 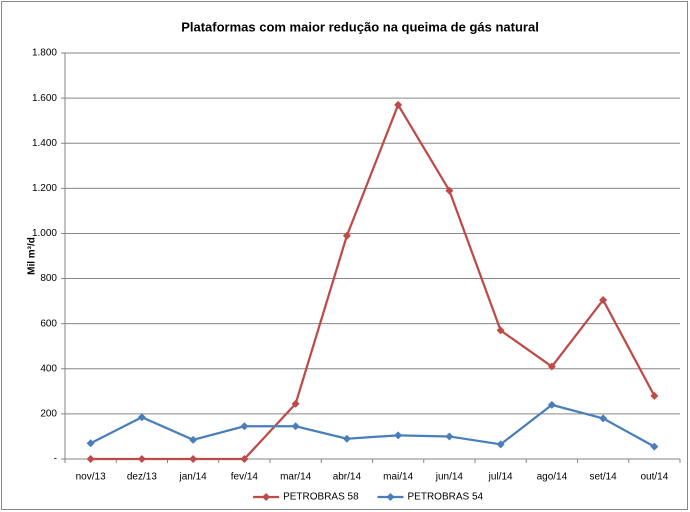 What do you see at coordinates (654, 477) in the screenshot?
I see `x-tick-label: out/14` at bounding box center [654, 477].